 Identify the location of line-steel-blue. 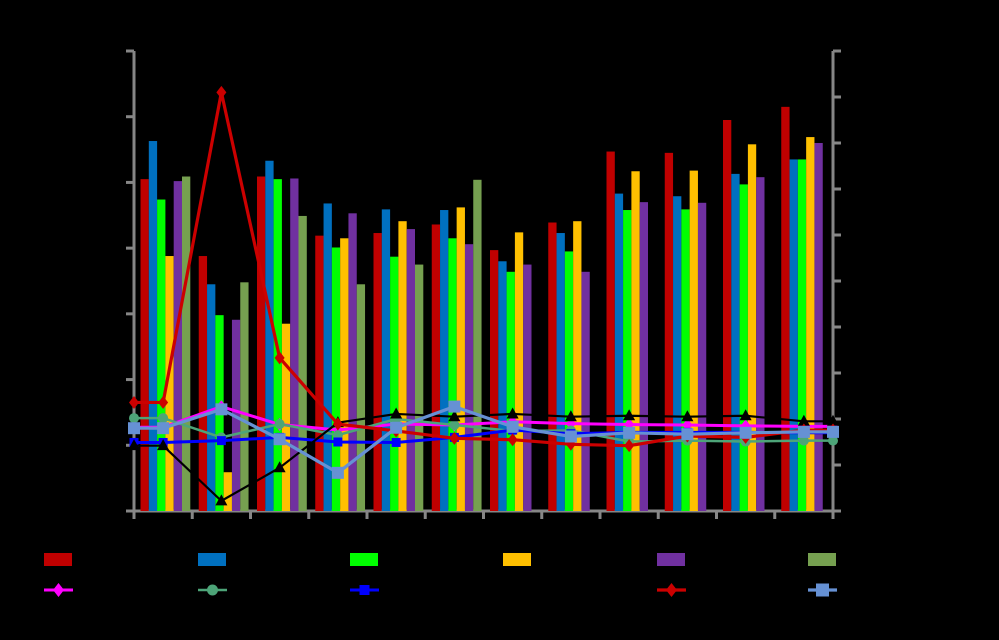
(483, 439).